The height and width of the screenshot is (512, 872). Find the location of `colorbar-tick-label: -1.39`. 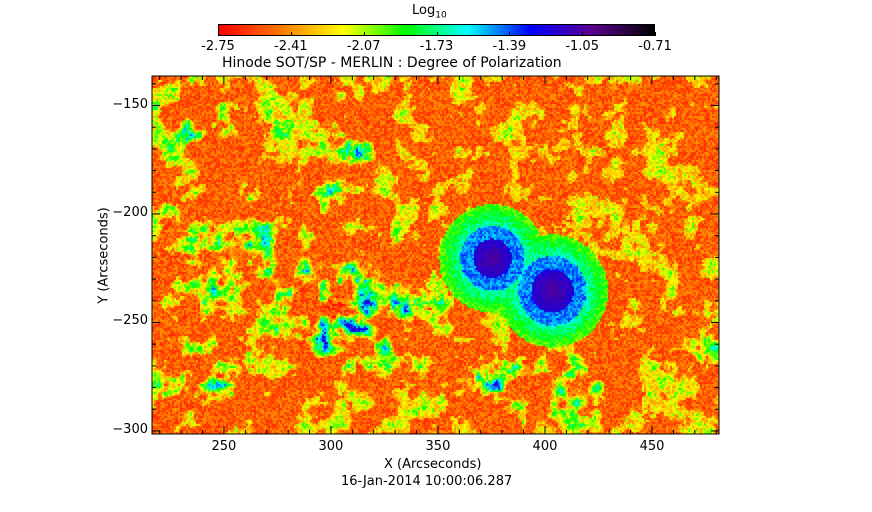

colorbar-tick-label: -1.39 is located at coordinates (509, 46).